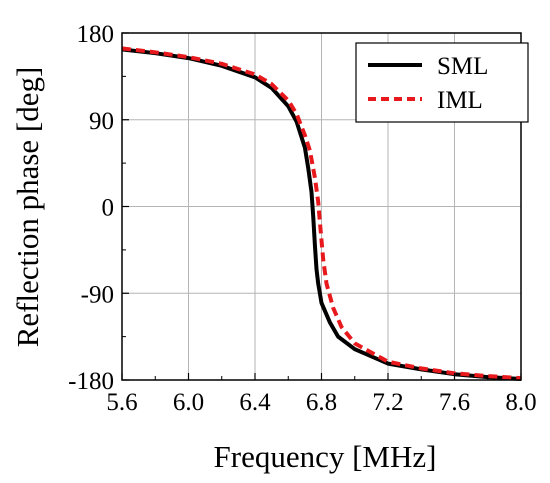  Describe the element at coordinates (121, 402) in the screenshot. I see `x-tick-label: 5.6` at that location.